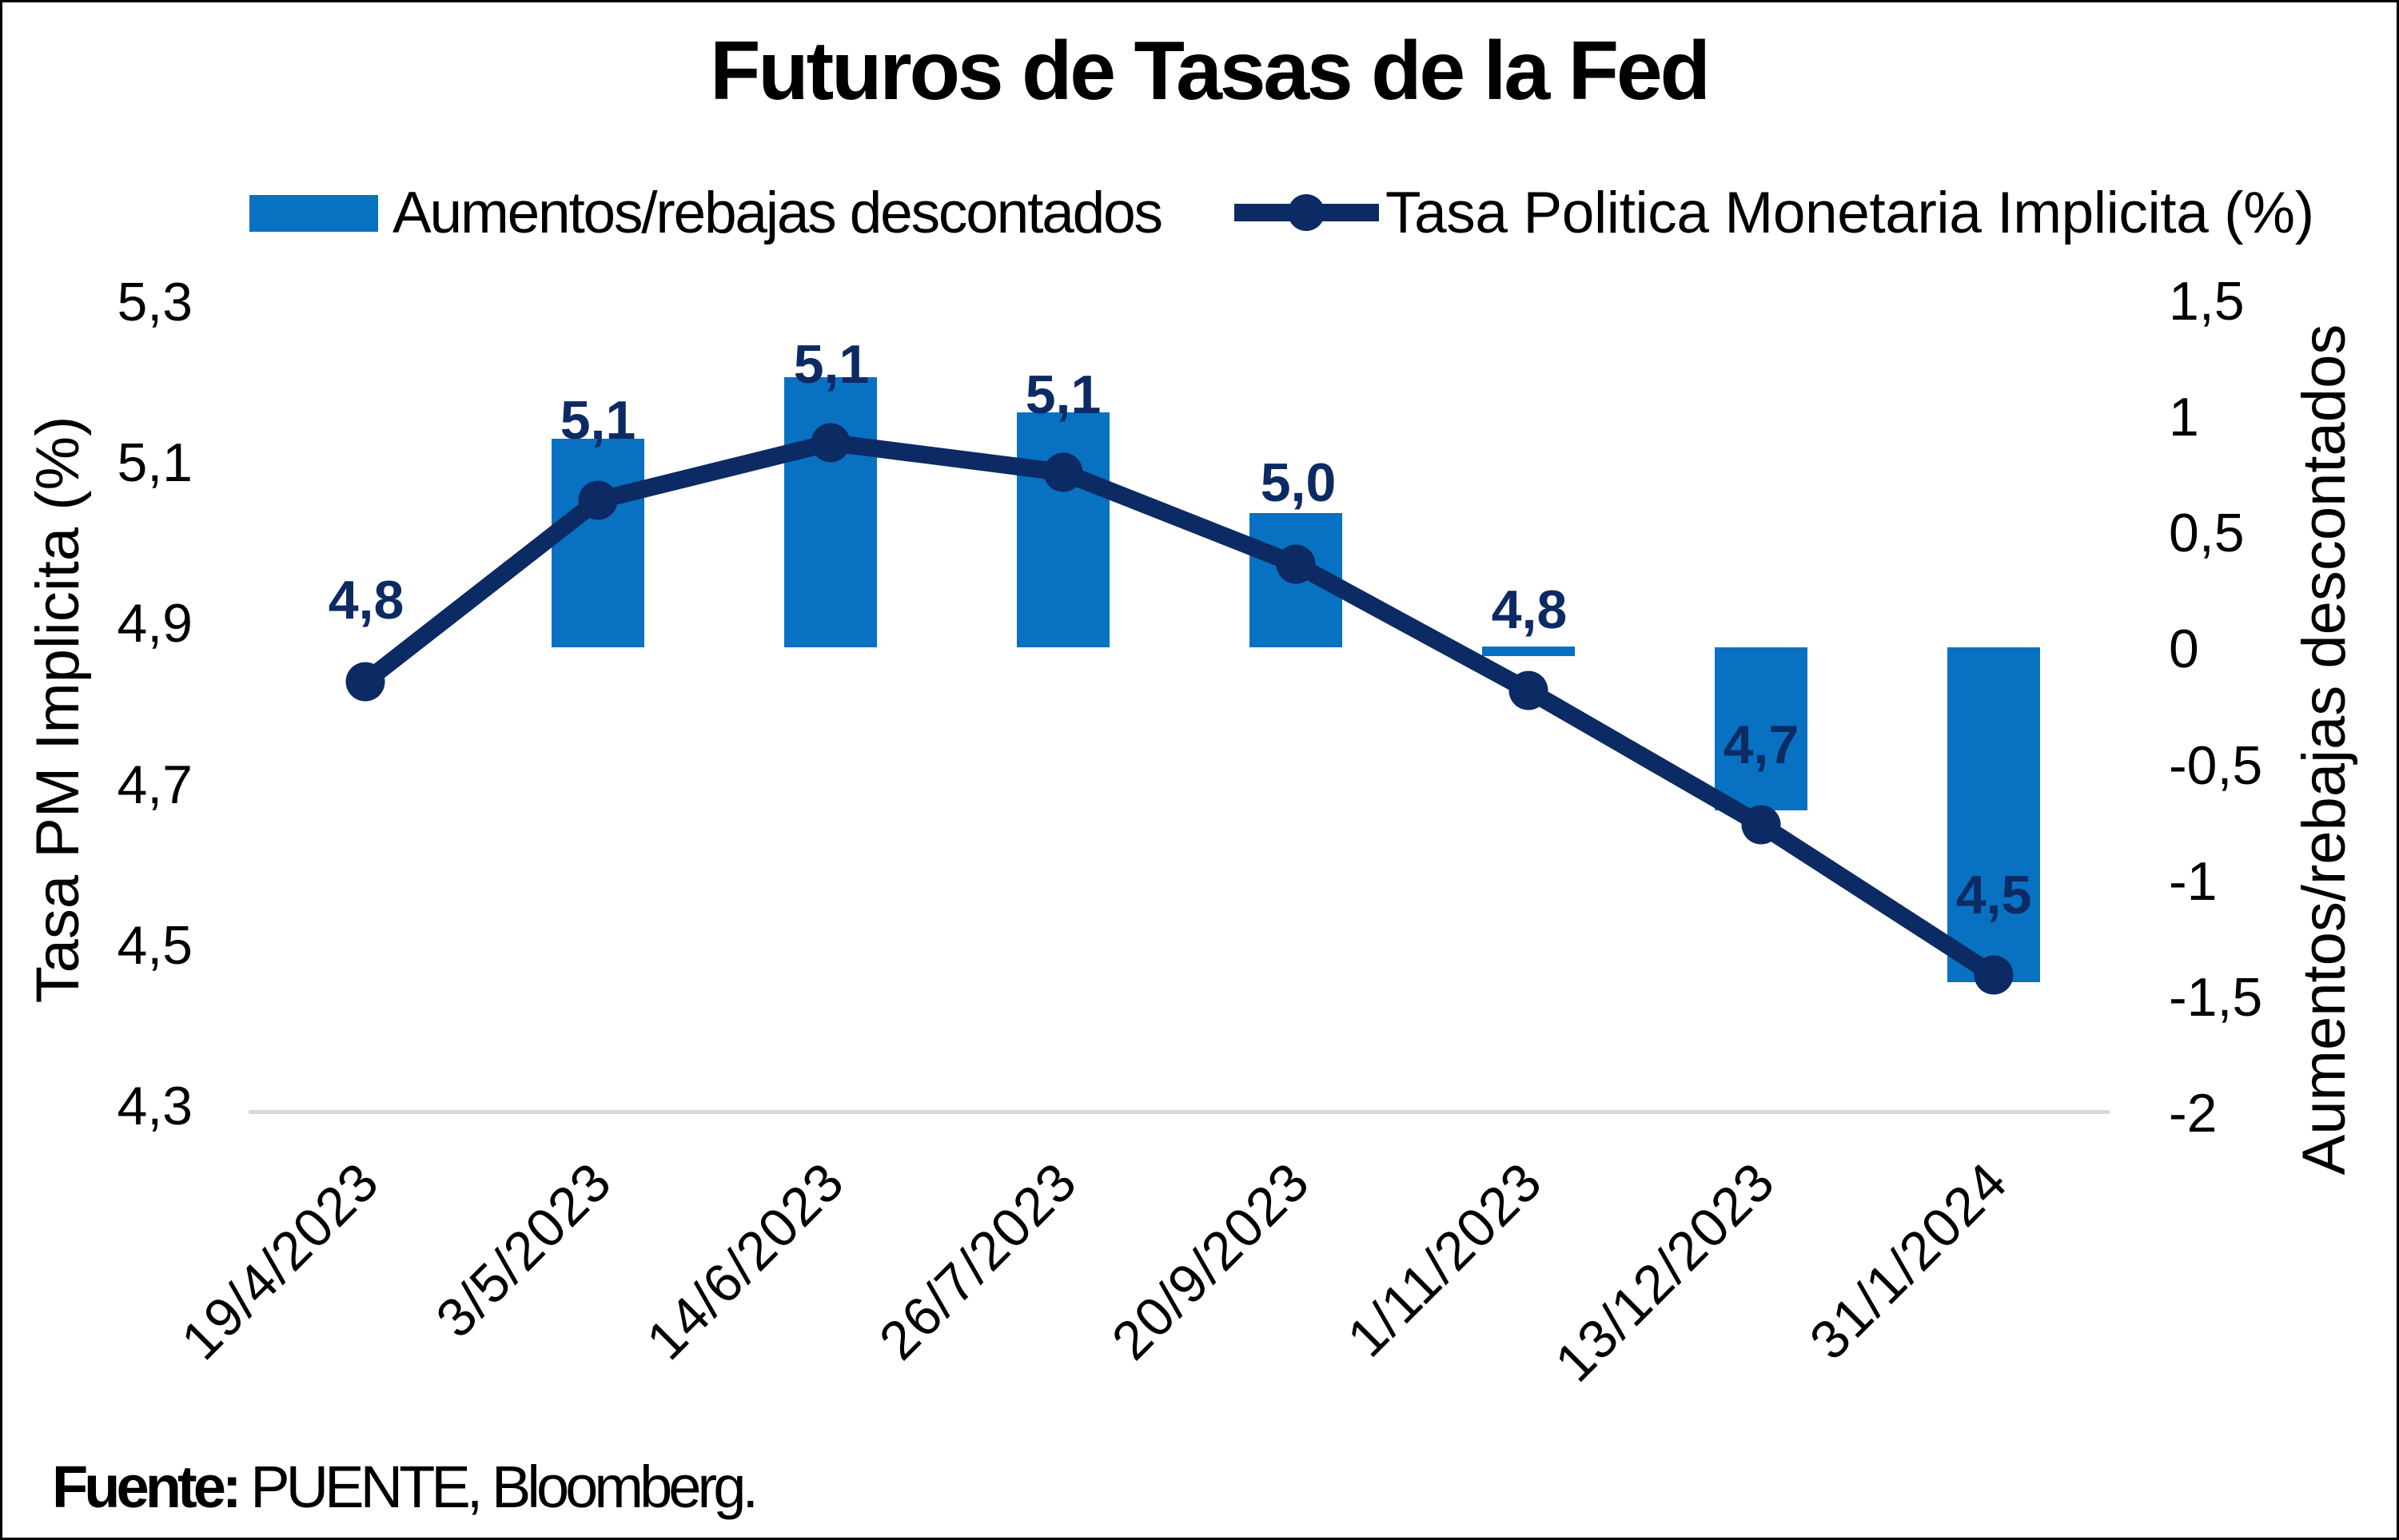 The image size is (2399, 1540). I want to click on svg-text: 31/1/2024, so click(1908, 1261).